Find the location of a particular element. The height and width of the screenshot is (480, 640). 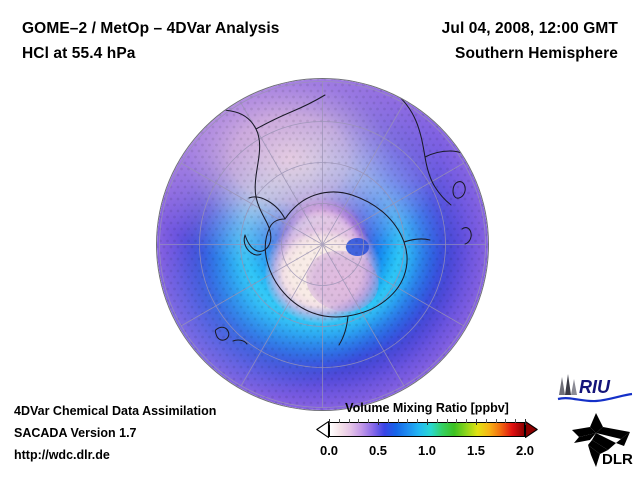

colorbar-title: Volume Mixing Ratio [ppbv] is located at coordinates (427, 408).